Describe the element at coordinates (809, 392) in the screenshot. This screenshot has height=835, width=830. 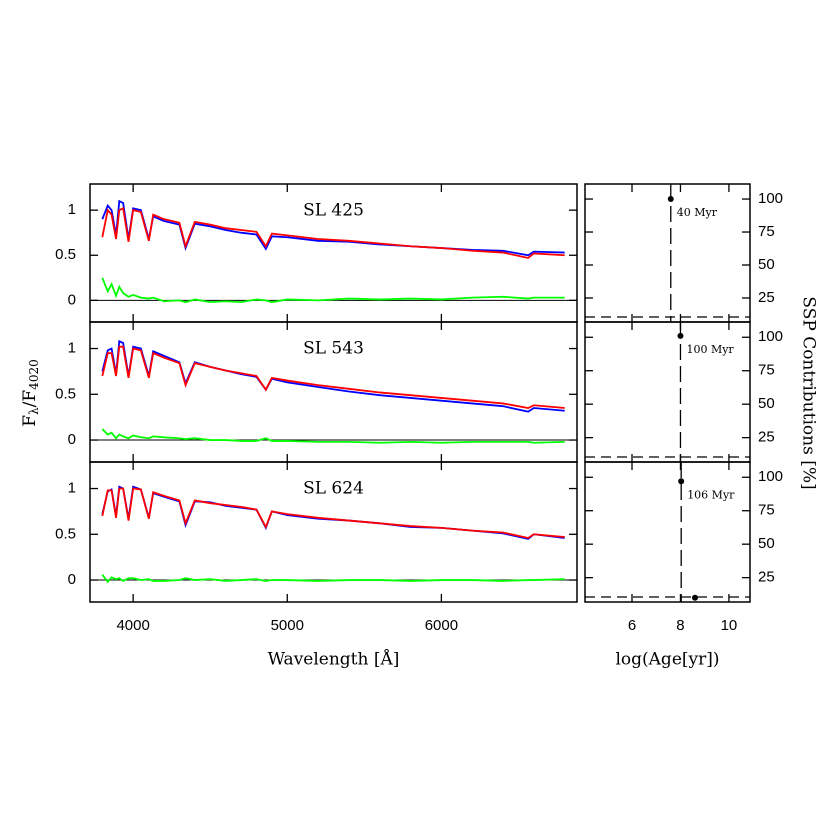
I see `y-axis-label: SSP Contributions [%]` at that location.